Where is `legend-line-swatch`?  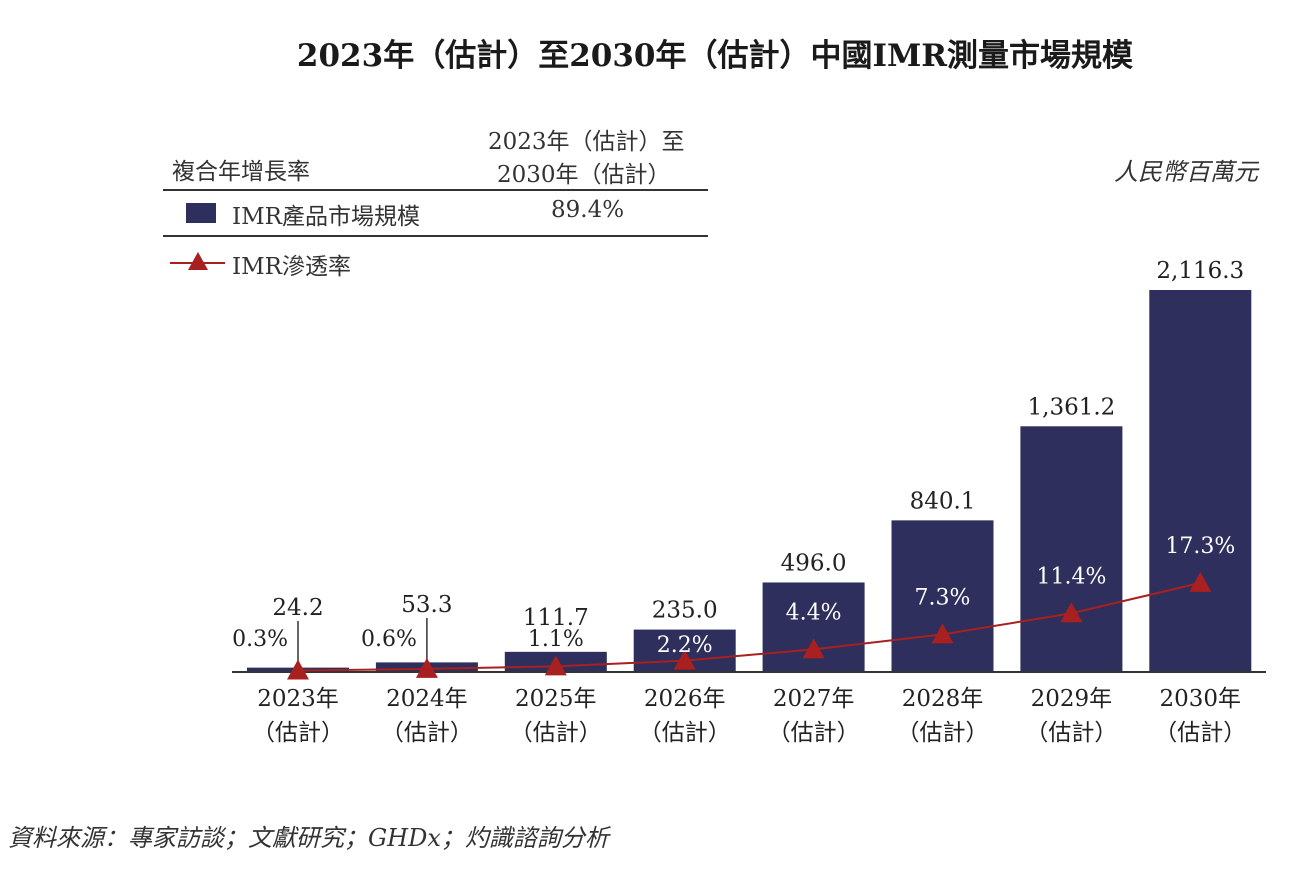
legend-line-swatch is located at coordinates (197, 261).